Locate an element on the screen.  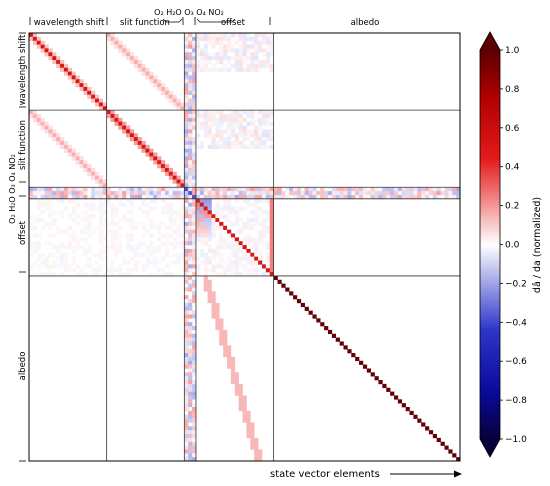
top-label-wavelength-shift: wavelength shift is located at coordinates (69, 23).